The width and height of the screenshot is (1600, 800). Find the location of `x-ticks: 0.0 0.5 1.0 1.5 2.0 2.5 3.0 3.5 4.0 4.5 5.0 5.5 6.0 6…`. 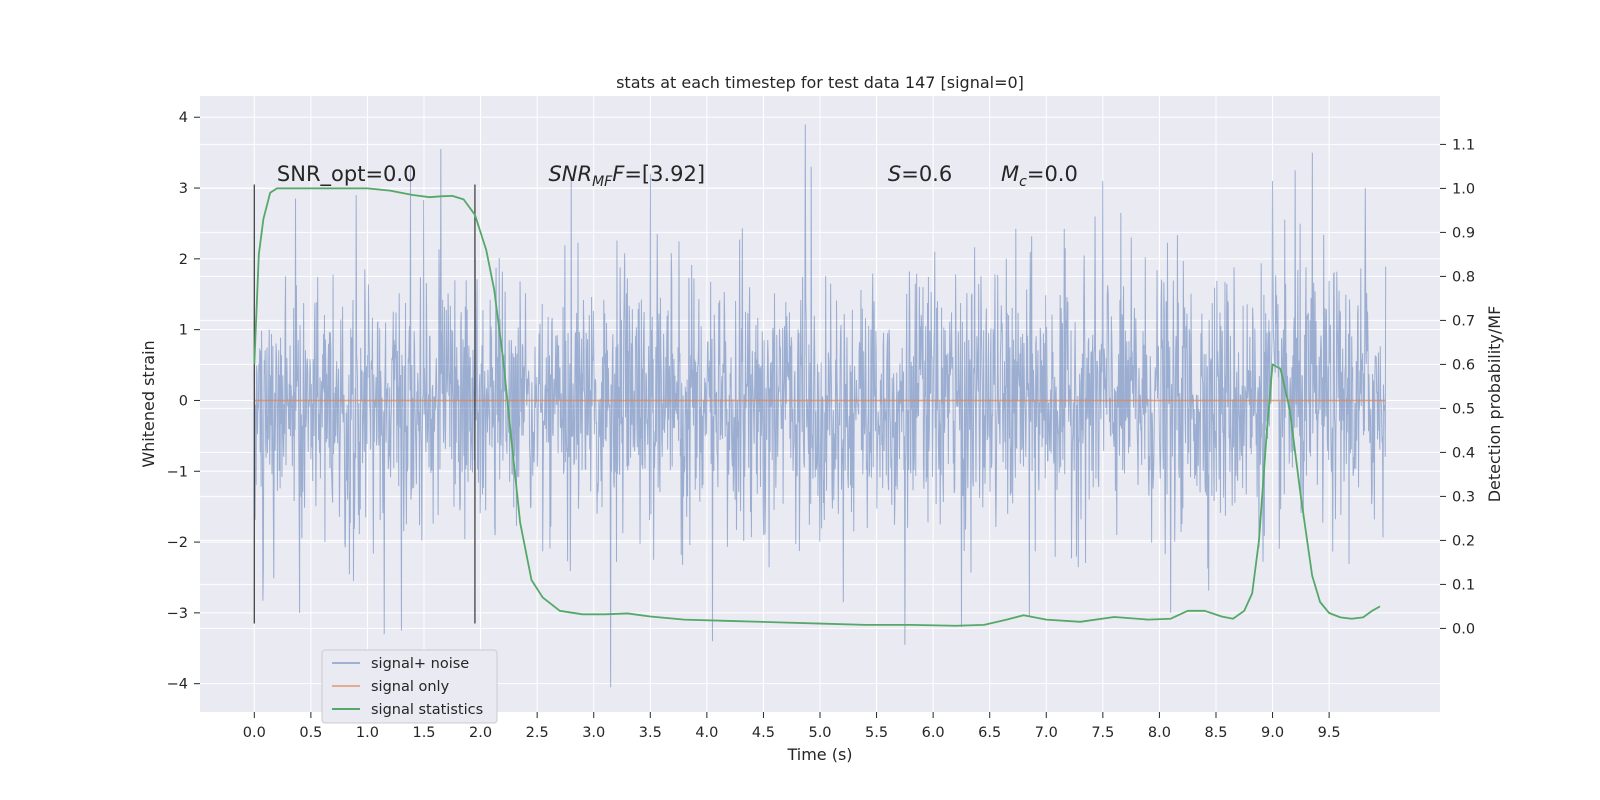

x-ticks: 0.0 0.5 1.0 1.5 2.0 2.5 3.0 3.5 4.0 4.5 5.0 5.5 6.0 6… is located at coordinates (792, 726).